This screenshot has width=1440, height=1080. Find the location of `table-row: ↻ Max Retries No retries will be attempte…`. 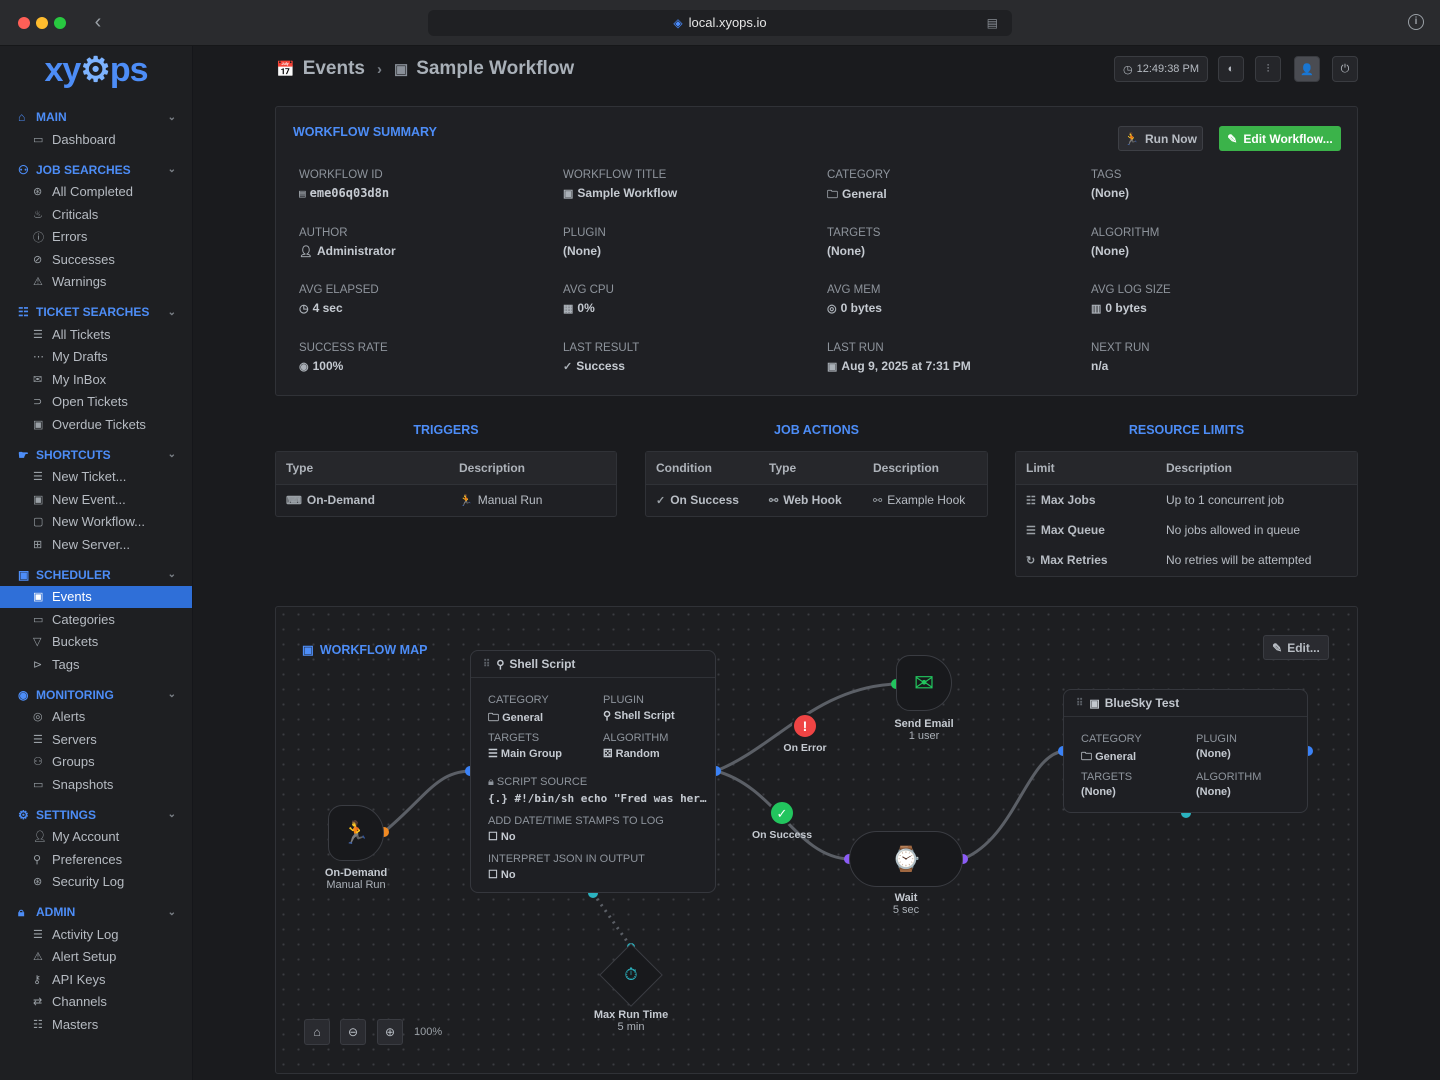

table-row: ↻ Max Retries No retries will be attempte… is located at coordinates (1186, 560).